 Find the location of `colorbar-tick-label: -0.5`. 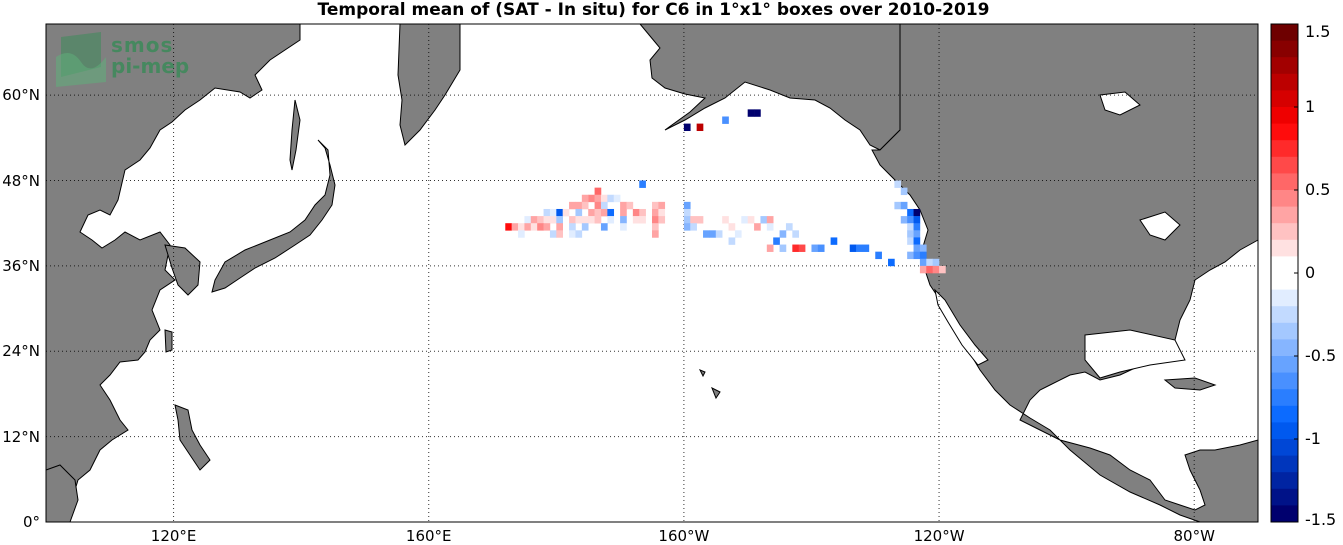

colorbar-tick-label: -0.5 is located at coordinates (1321, 355).